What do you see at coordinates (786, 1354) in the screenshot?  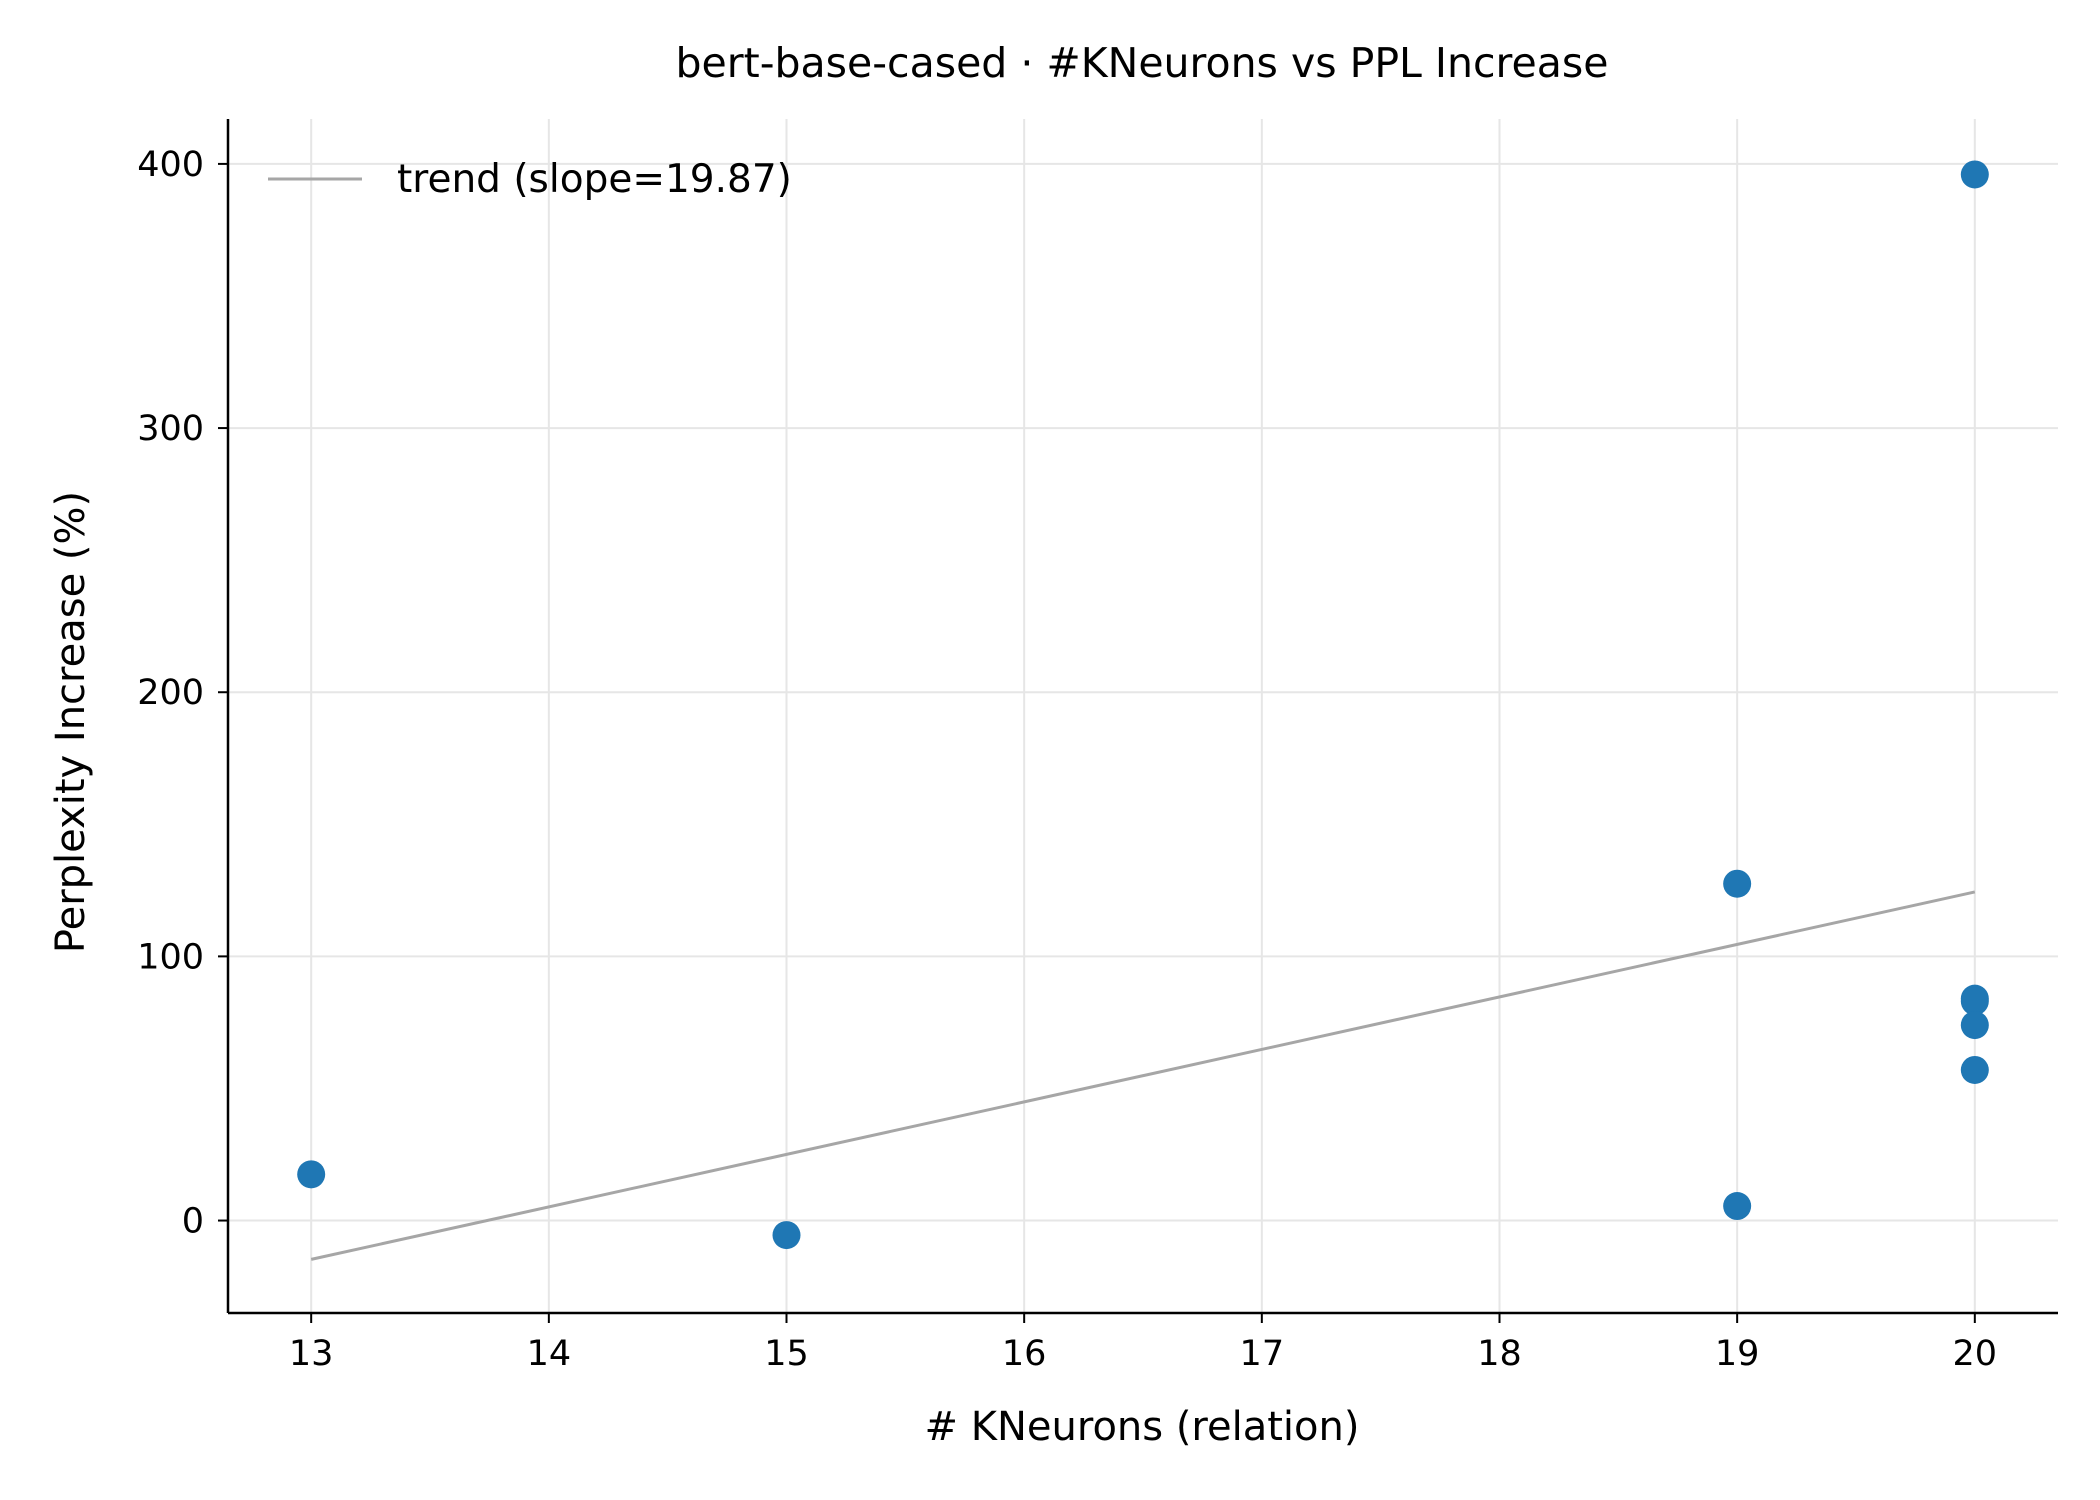 I see `x-tick-label: 15` at bounding box center [786, 1354].